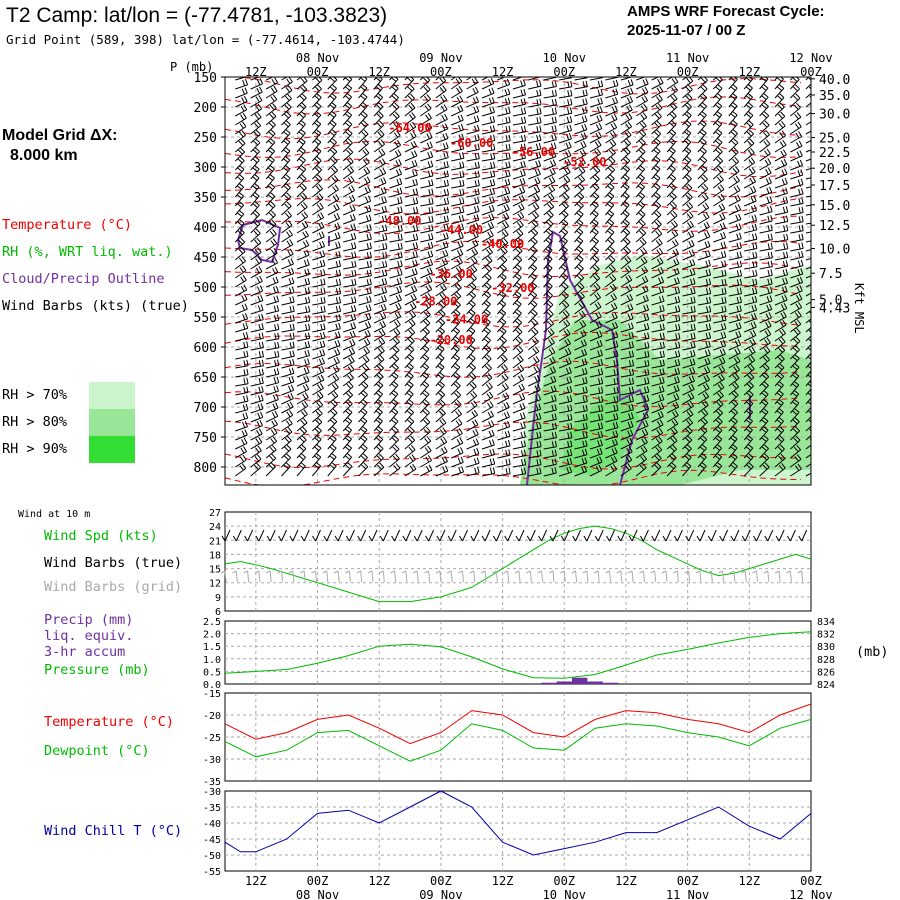 This screenshot has height=900, width=900. I want to click on panel-tick-label: -35, so click(212, 782).